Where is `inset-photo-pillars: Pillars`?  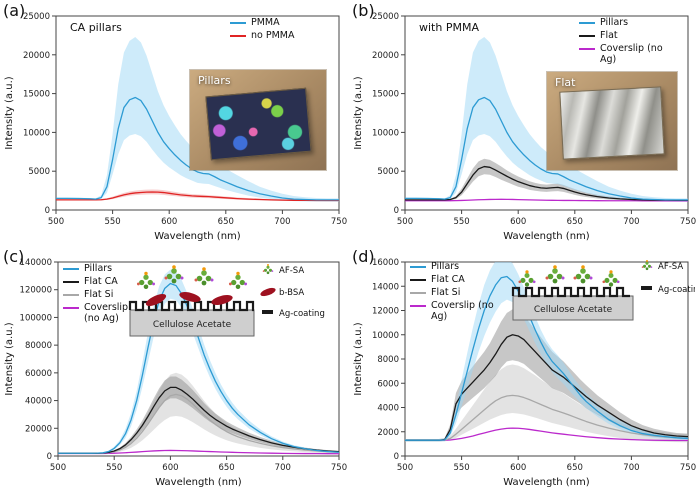 inset-photo-pillars: Pillars is located at coordinates (258, 120).